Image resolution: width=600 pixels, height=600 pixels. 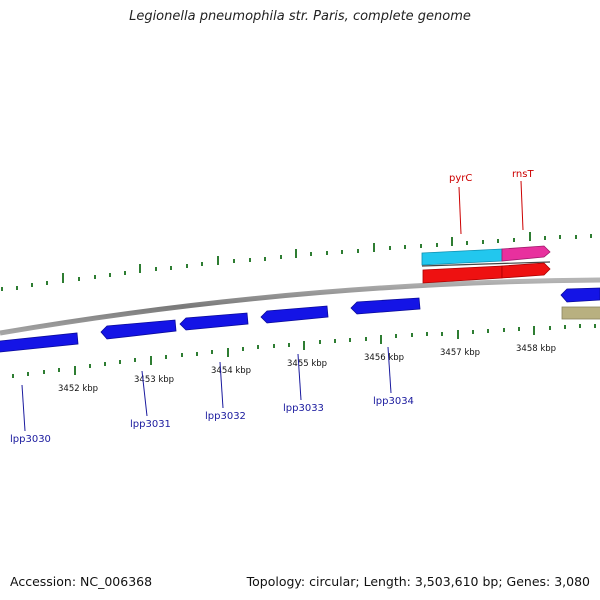 I want to click on label-lpp3033: lpp3033, so click(x=303, y=408).